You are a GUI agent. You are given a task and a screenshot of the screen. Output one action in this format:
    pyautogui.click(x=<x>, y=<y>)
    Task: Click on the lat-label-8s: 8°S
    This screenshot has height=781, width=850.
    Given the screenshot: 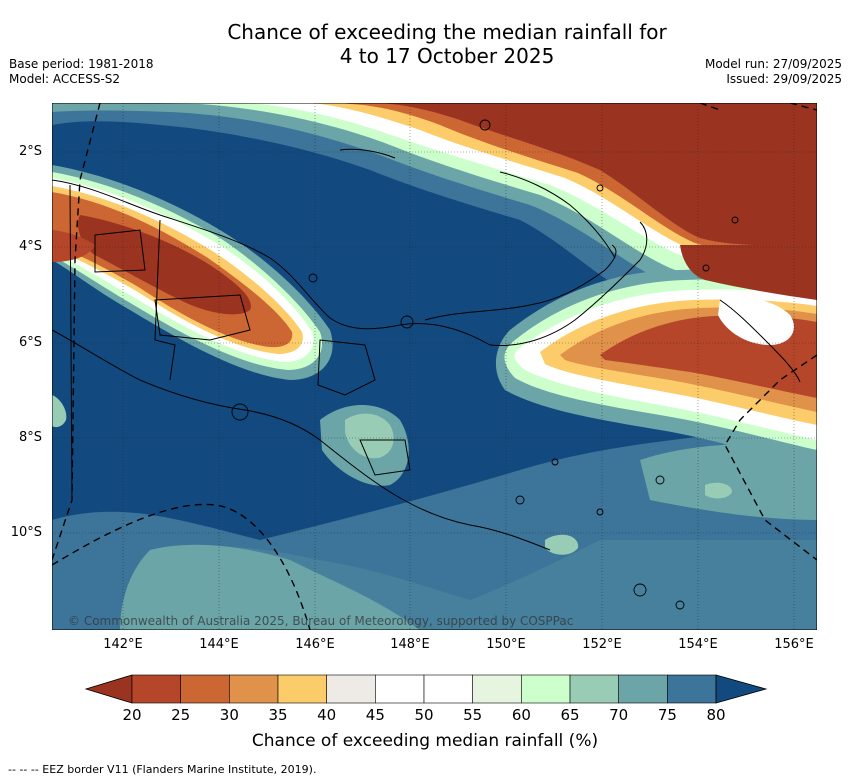 What is the action you would take?
    pyautogui.click(x=30, y=437)
    